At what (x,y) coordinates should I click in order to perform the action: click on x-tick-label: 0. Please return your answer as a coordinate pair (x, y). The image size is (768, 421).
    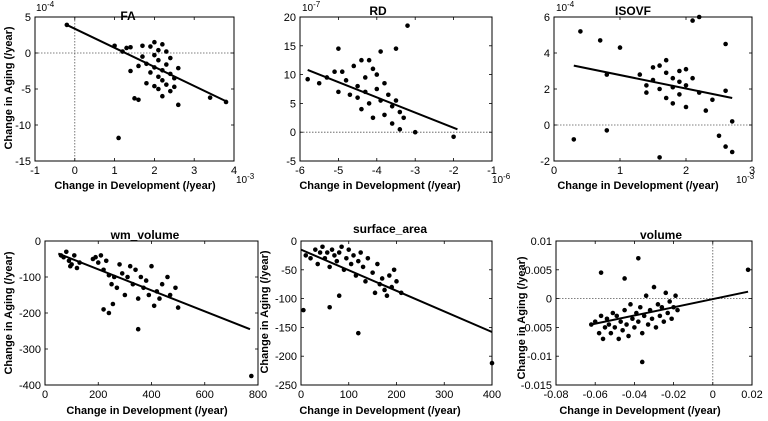
    Looking at the image, I should click on (713, 395).